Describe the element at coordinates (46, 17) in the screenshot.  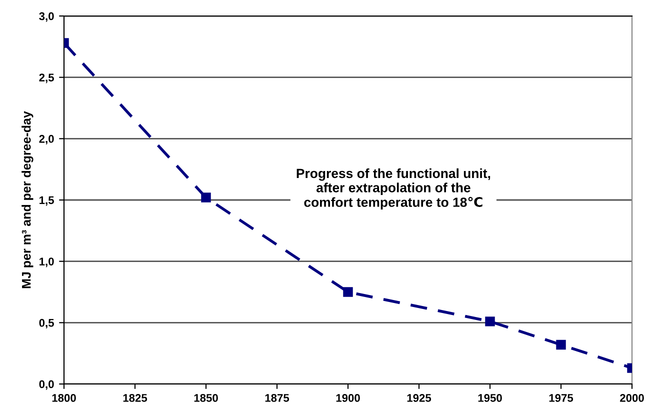
I see `y-tick-label: 3,0` at that location.